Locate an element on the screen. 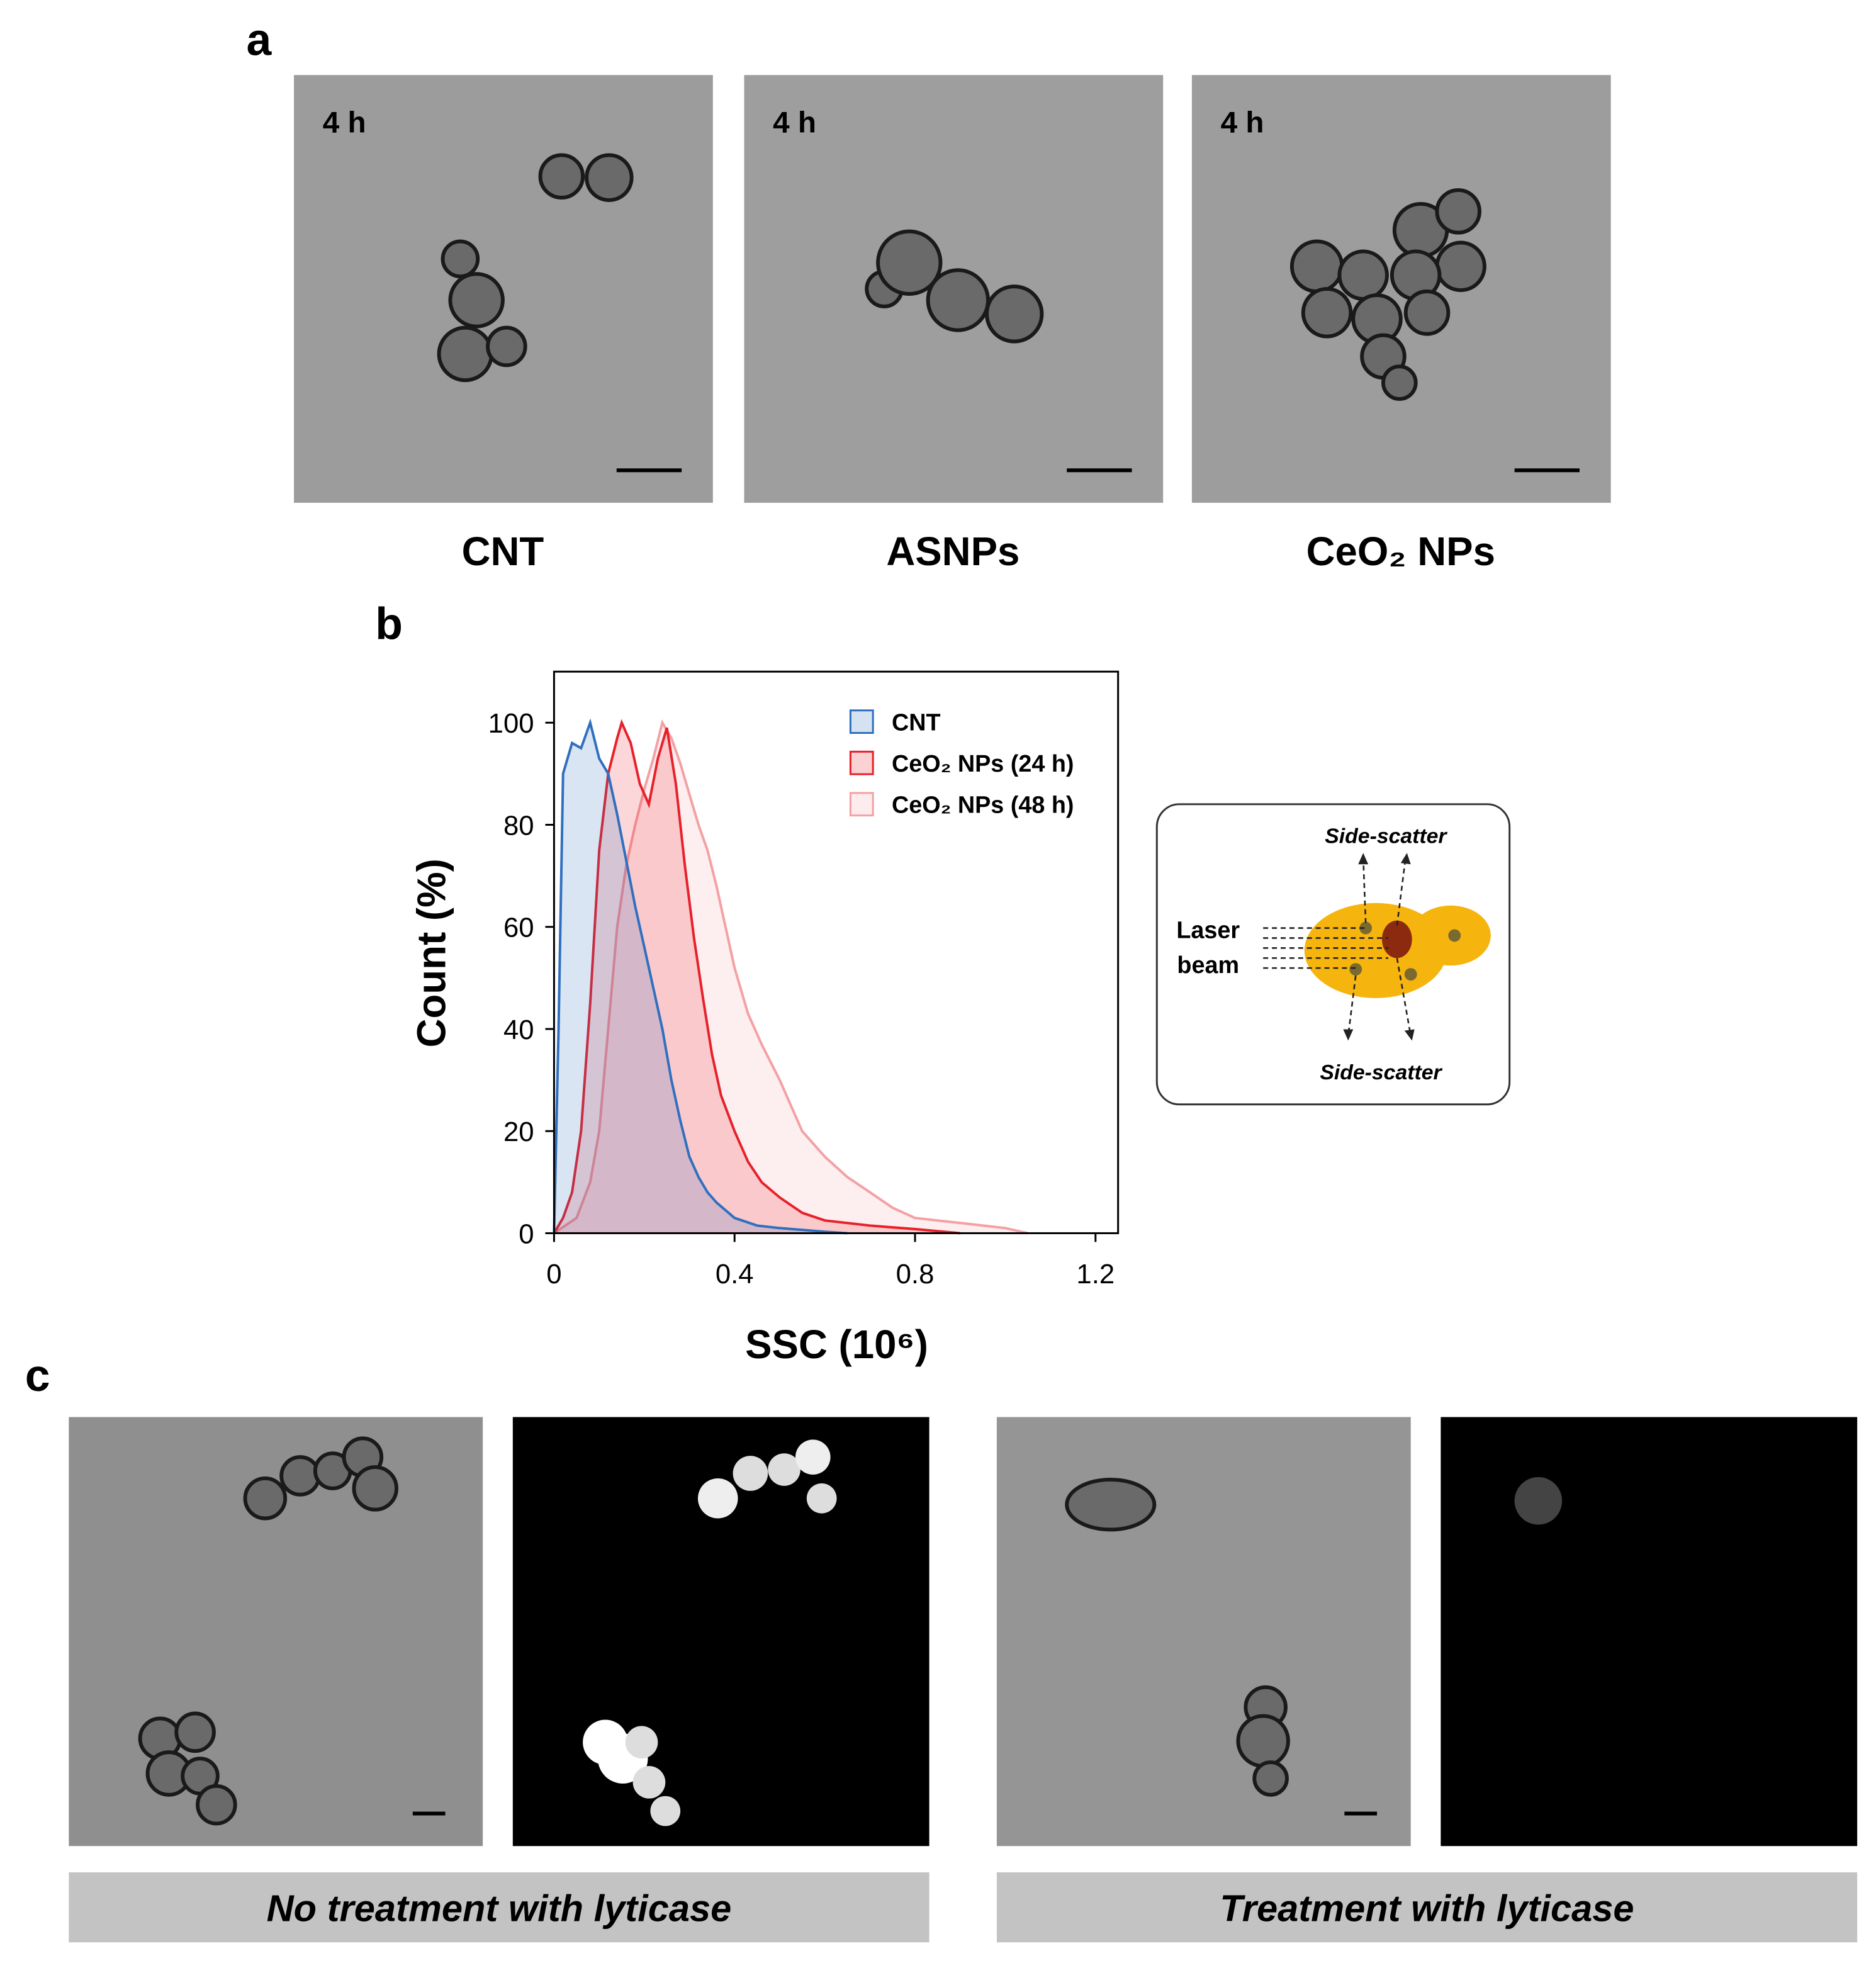 The image size is (1876, 1963). y-tick-label: 40 is located at coordinates (518, 1030).